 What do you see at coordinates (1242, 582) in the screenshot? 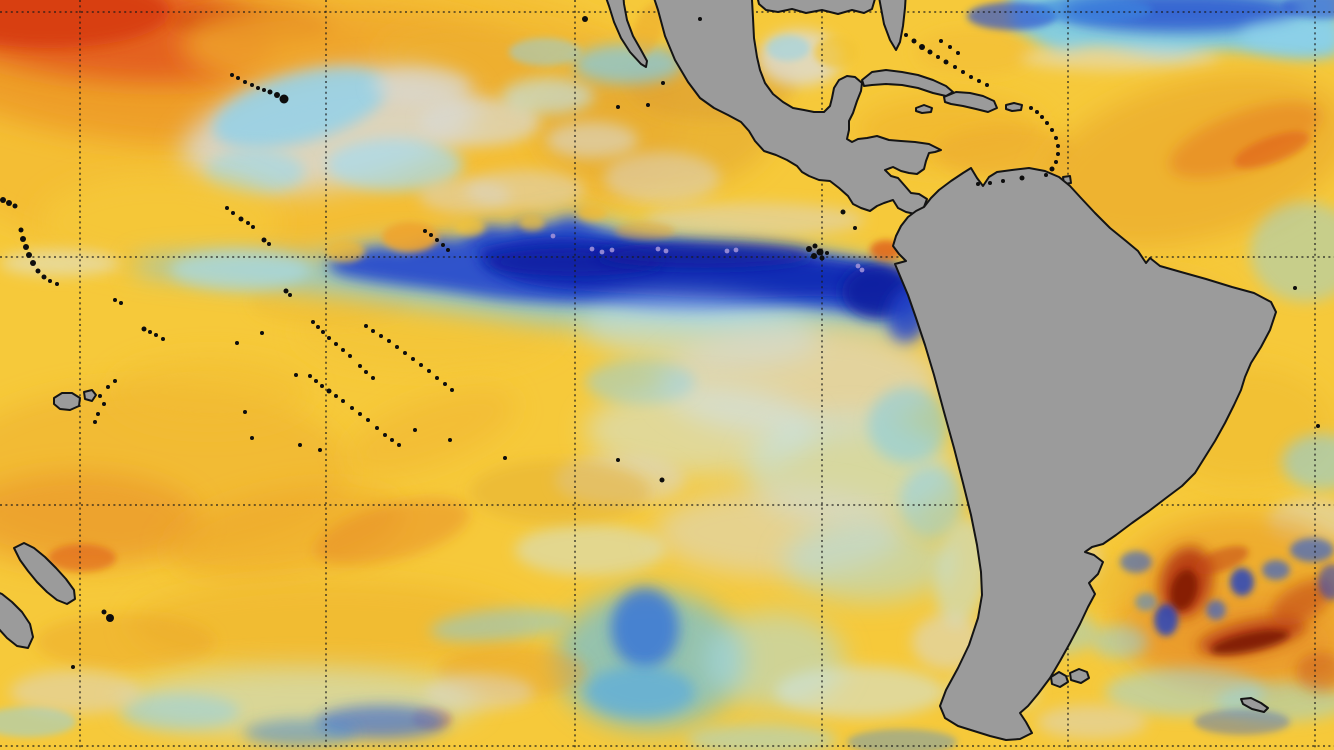
I see `anomaly-swa-blue2` at bounding box center [1242, 582].